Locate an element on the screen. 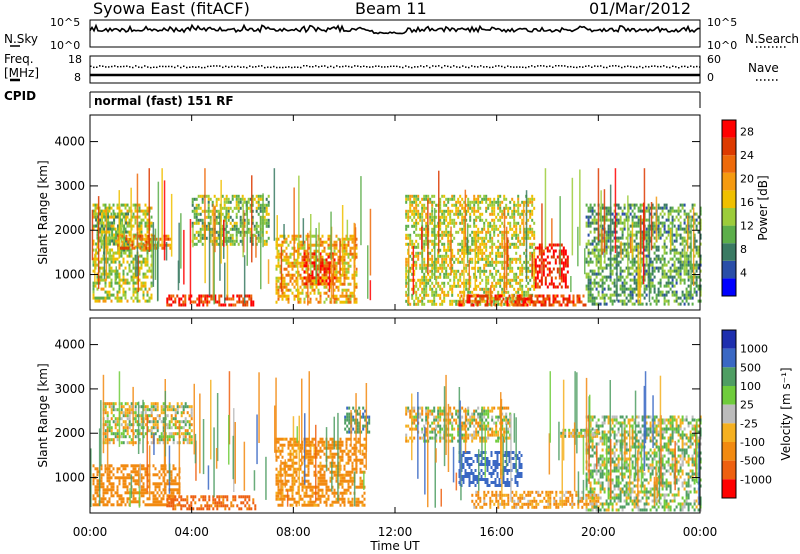 This screenshot has height=554, width=800. y-tick-label: 1000 is located at coordinates (69, 275).